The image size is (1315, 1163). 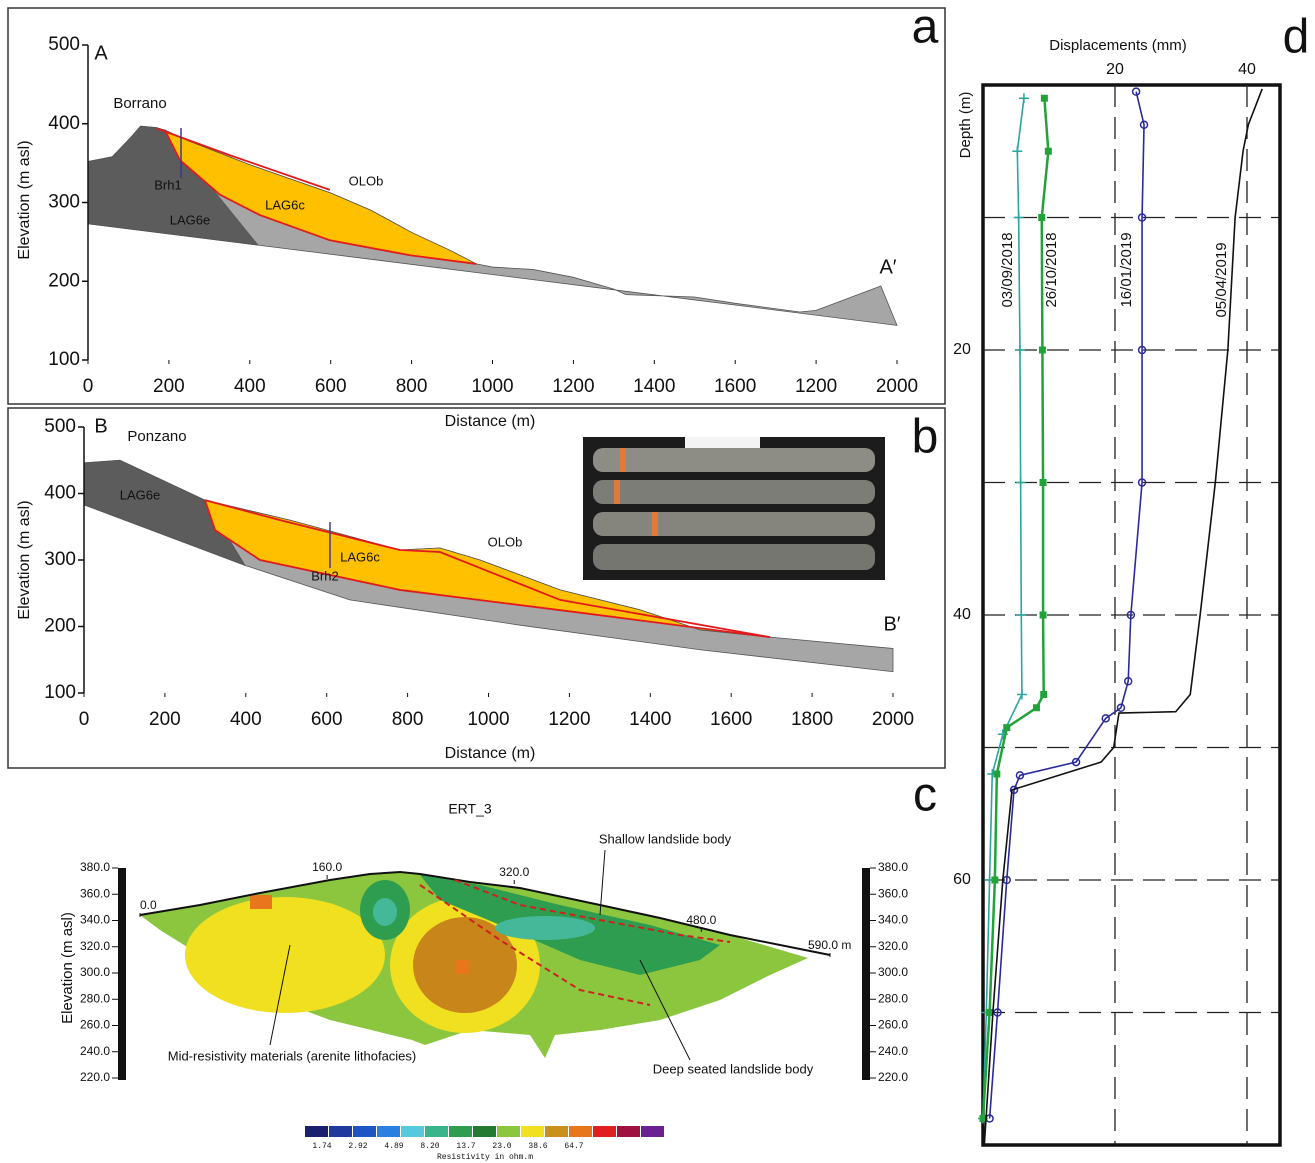 What do you see at coordinates (962, 614) in the screenshot?
I see `y-tick-label: 40` at bounding box center [962, 614].